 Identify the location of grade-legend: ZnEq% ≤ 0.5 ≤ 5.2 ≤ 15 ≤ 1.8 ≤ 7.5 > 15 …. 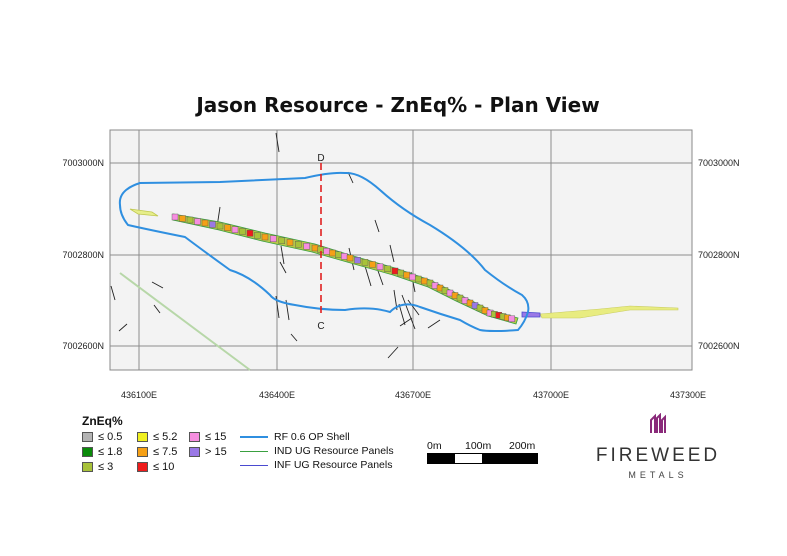
(161, 443).